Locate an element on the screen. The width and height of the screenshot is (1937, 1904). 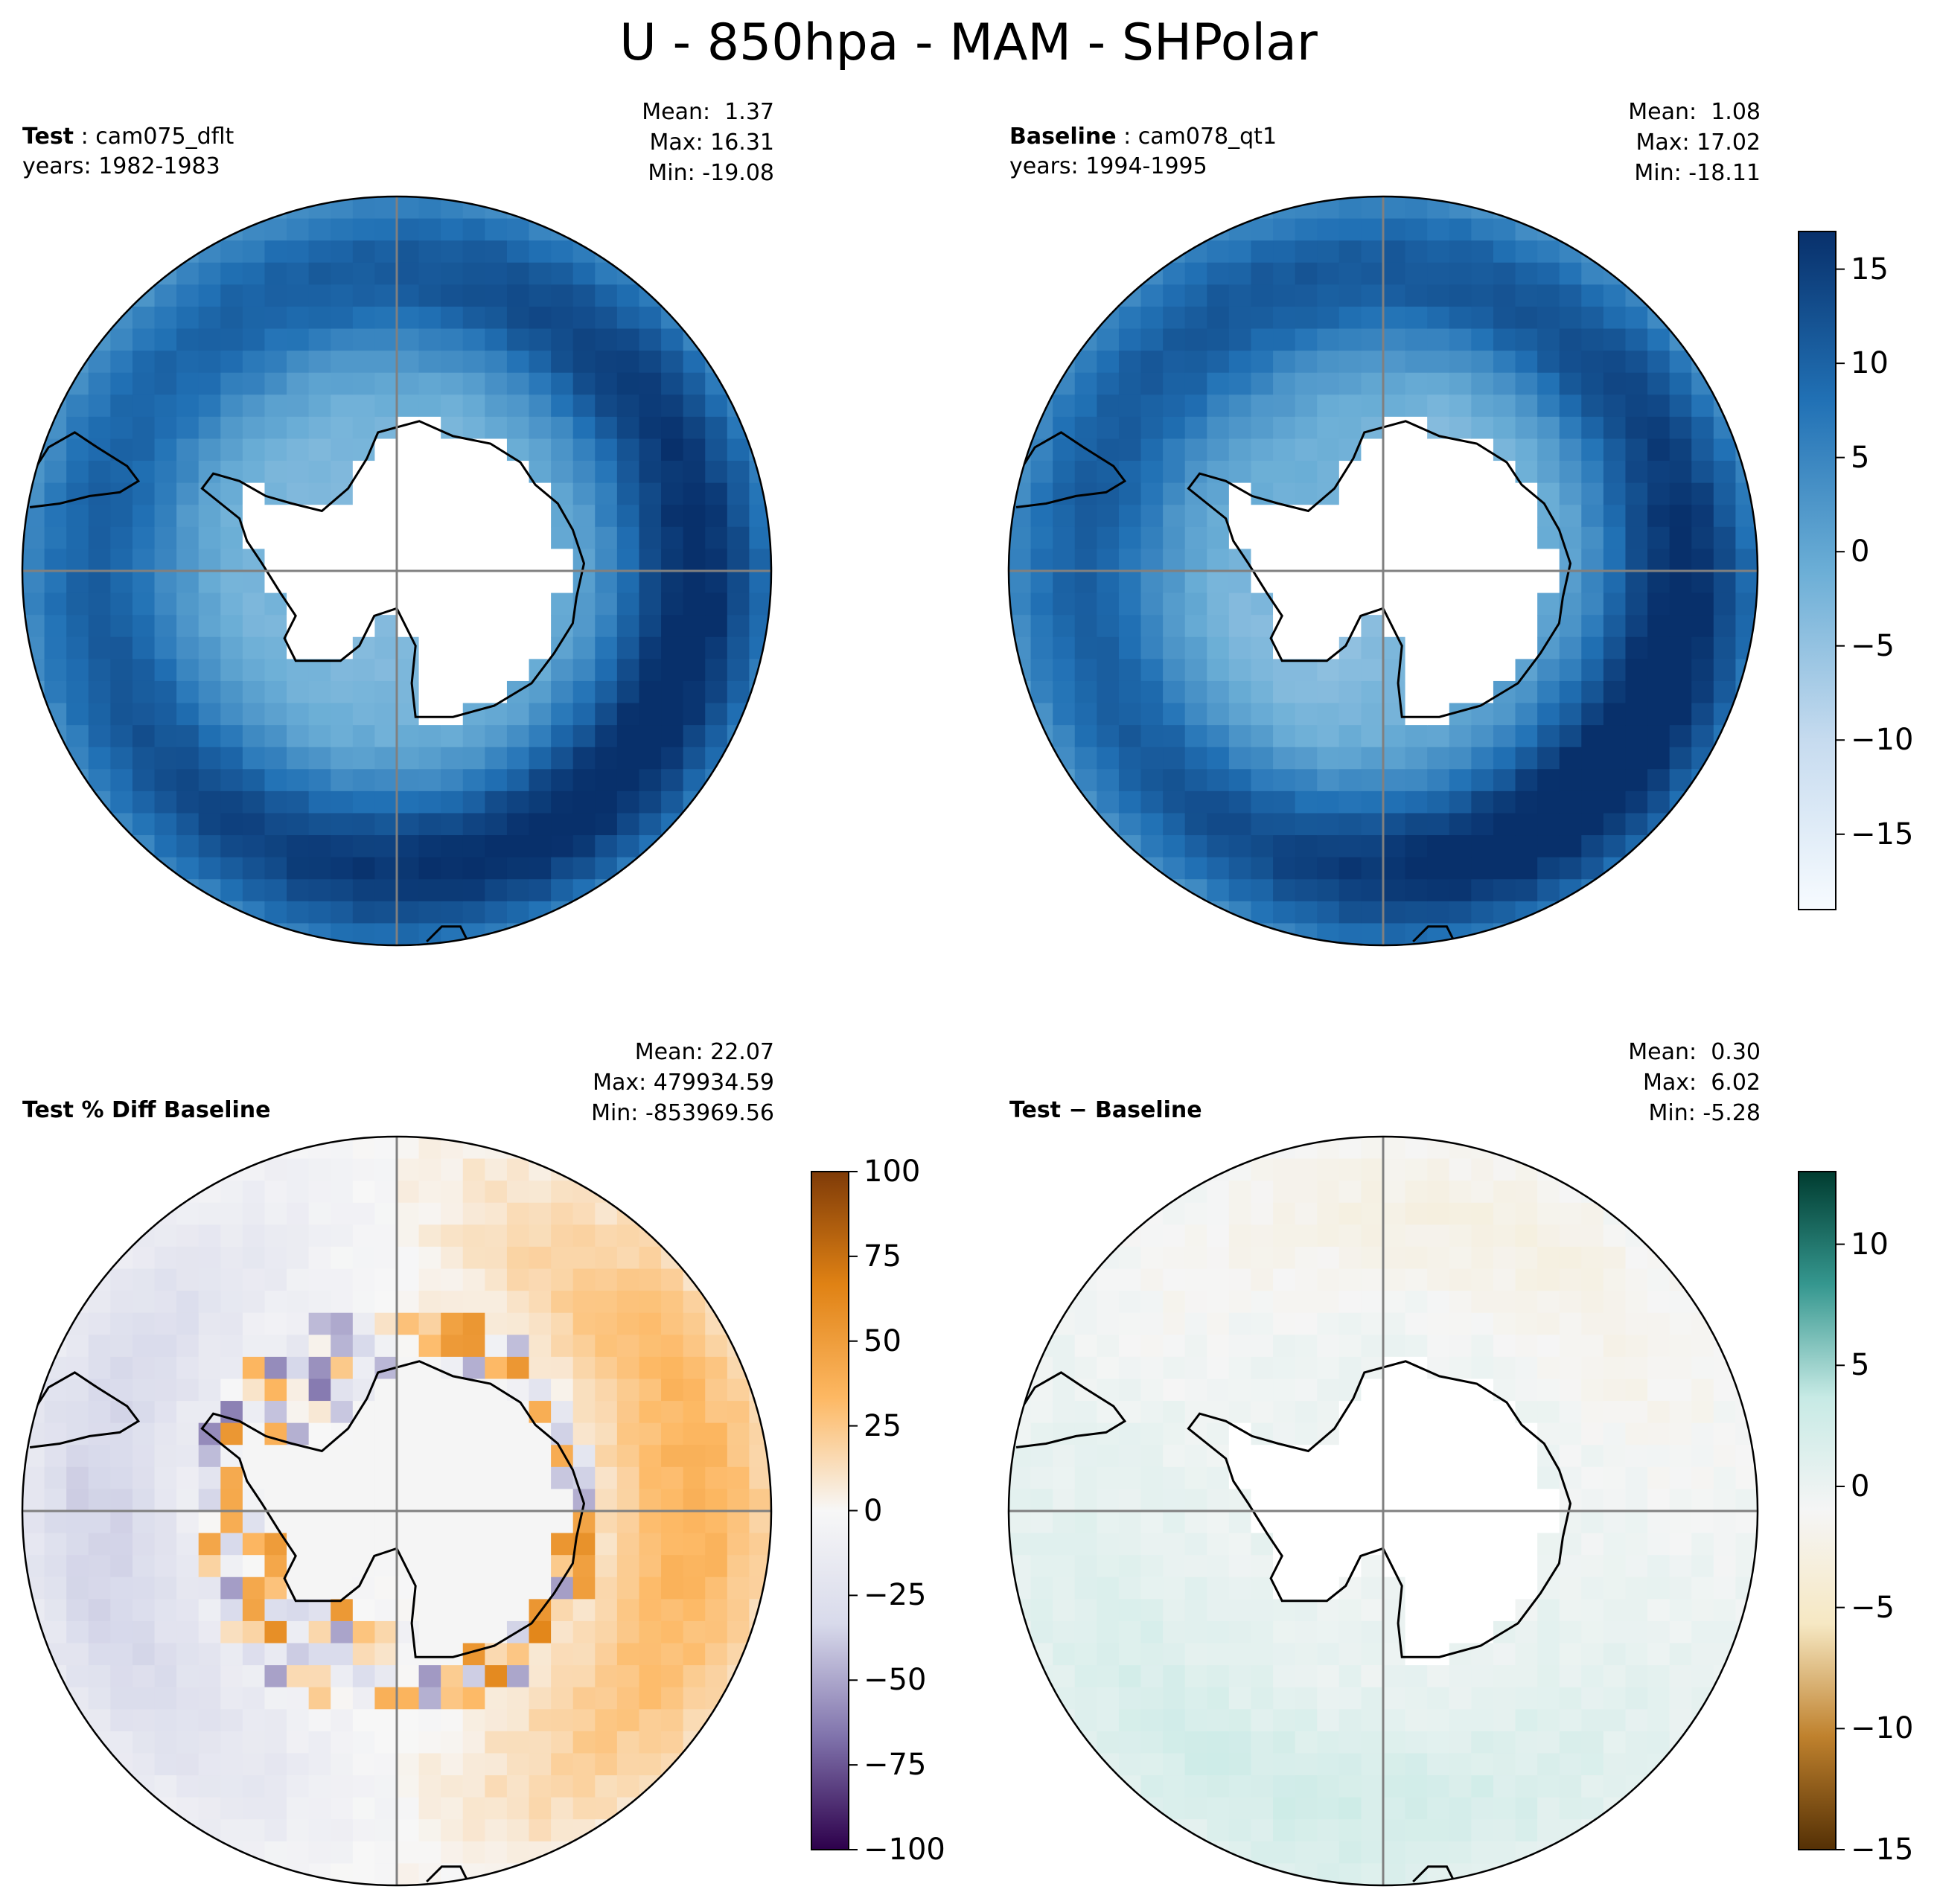
label-test-years: years: 1982-1983 is located at coordinates (121, 166).